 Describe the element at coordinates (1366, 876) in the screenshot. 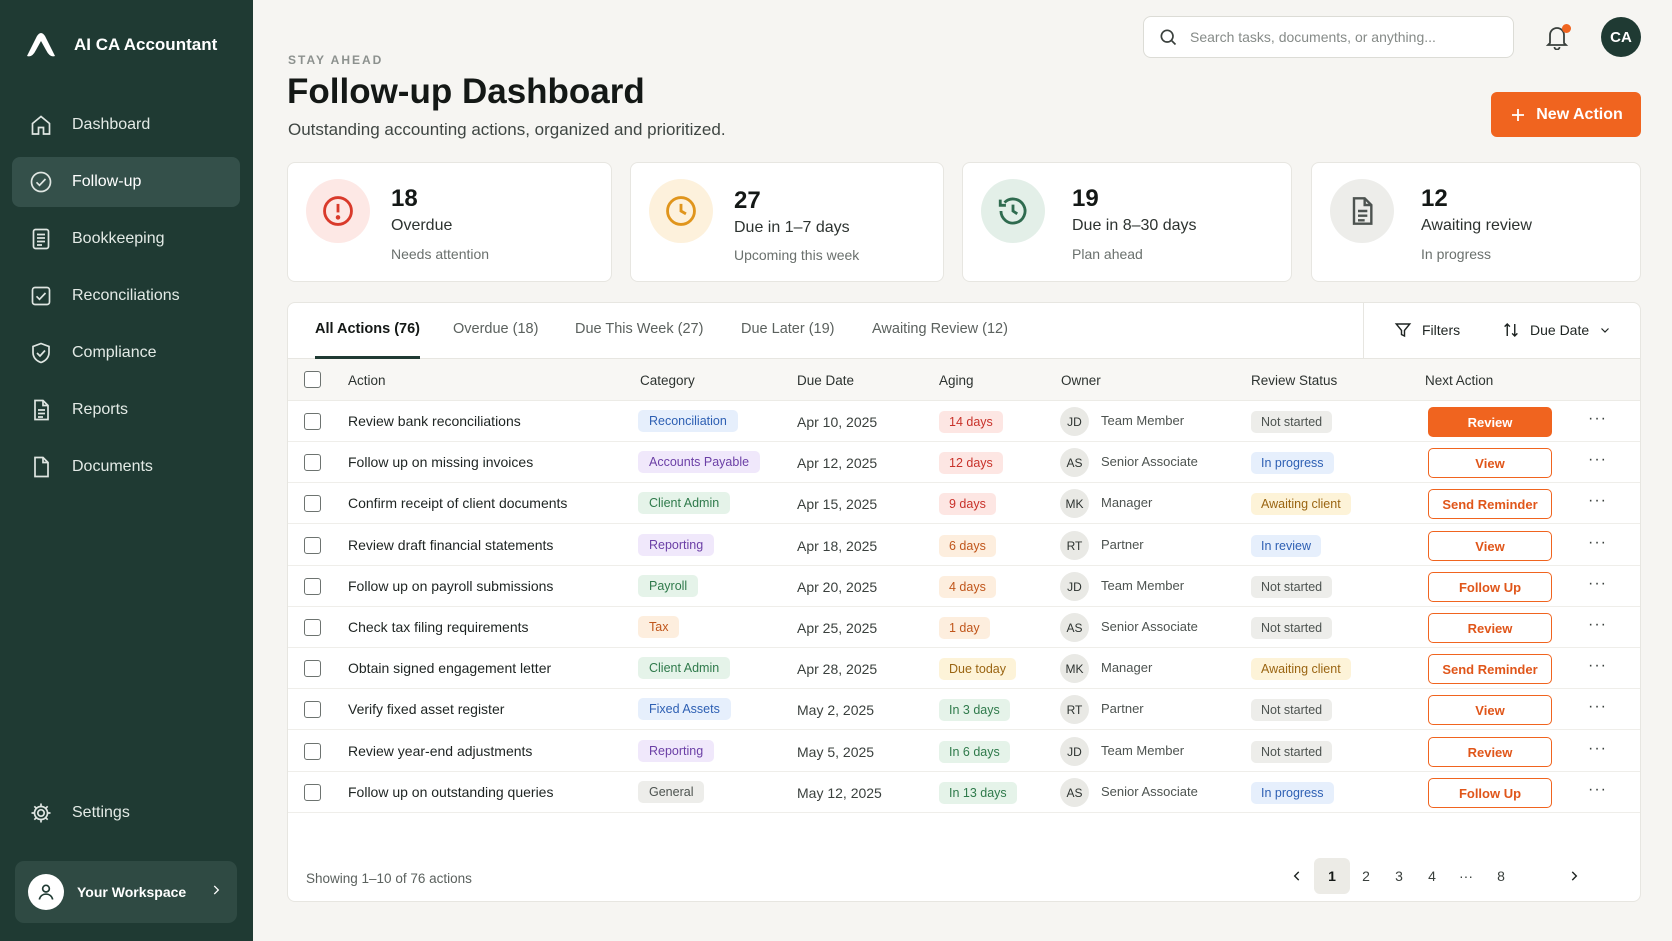

I see `page-button: 2` at that location.